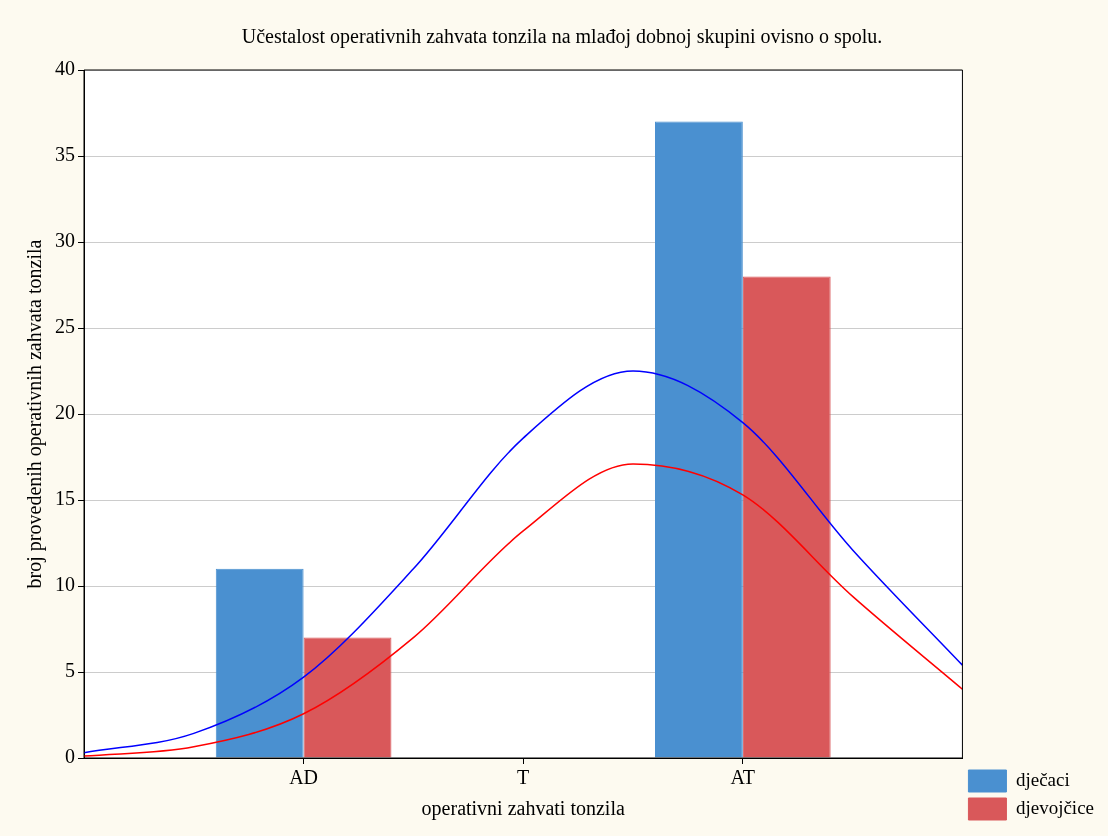 Image resolution: width=1108 pixels, height=836 pixels. What do you see at coordinates (1055, 807) in the screenshot?
I see `legend-label: djevojčice` at bounding box center [1055, 807].